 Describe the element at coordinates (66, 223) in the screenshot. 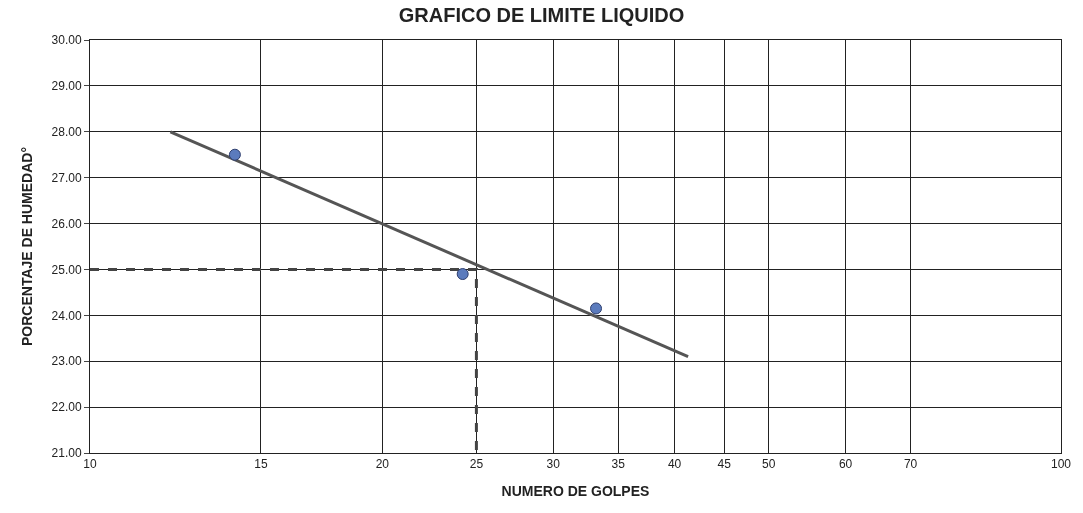

I see `y-tick-label: 26.00` at that location.